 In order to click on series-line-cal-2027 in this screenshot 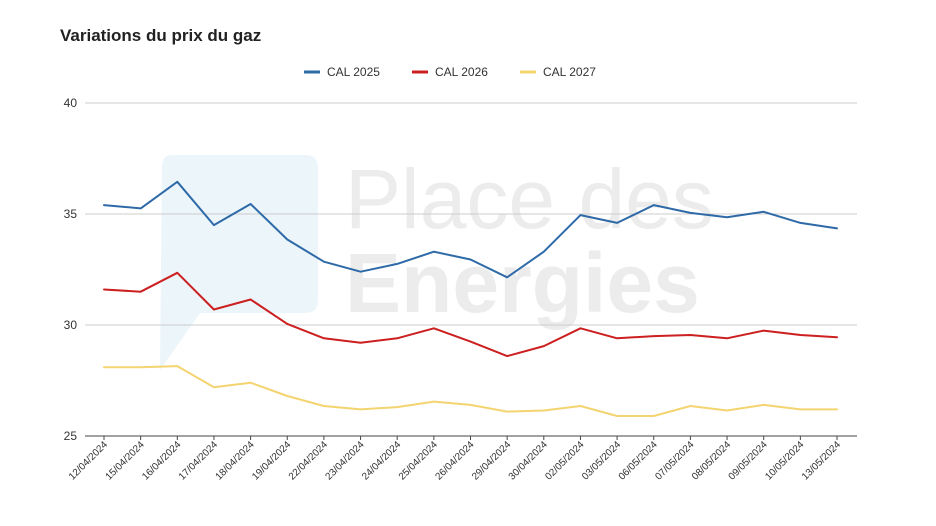, I will do `click(470, 391)`.